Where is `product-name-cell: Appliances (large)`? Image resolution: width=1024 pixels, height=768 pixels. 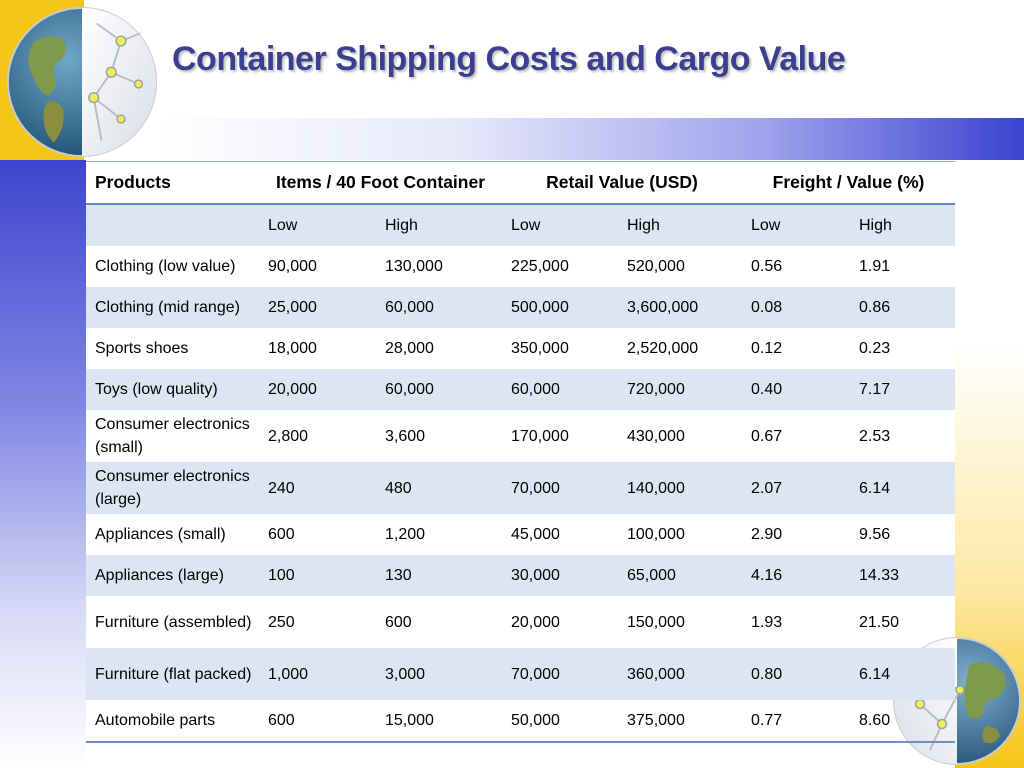 product-name-cell: Appliances (large) is located at coordinates (172, 575).